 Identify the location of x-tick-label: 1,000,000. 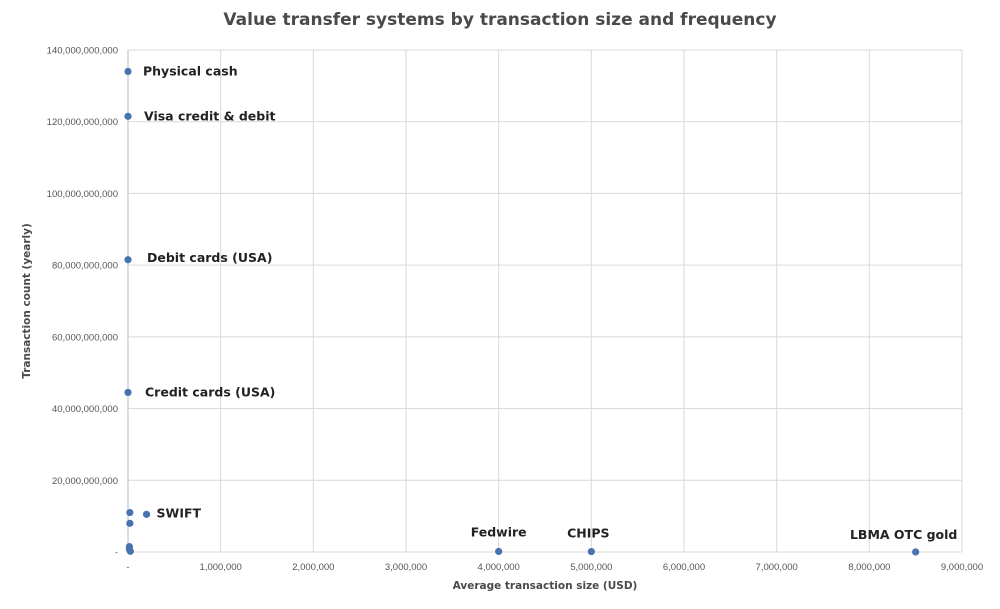
(221, 567).